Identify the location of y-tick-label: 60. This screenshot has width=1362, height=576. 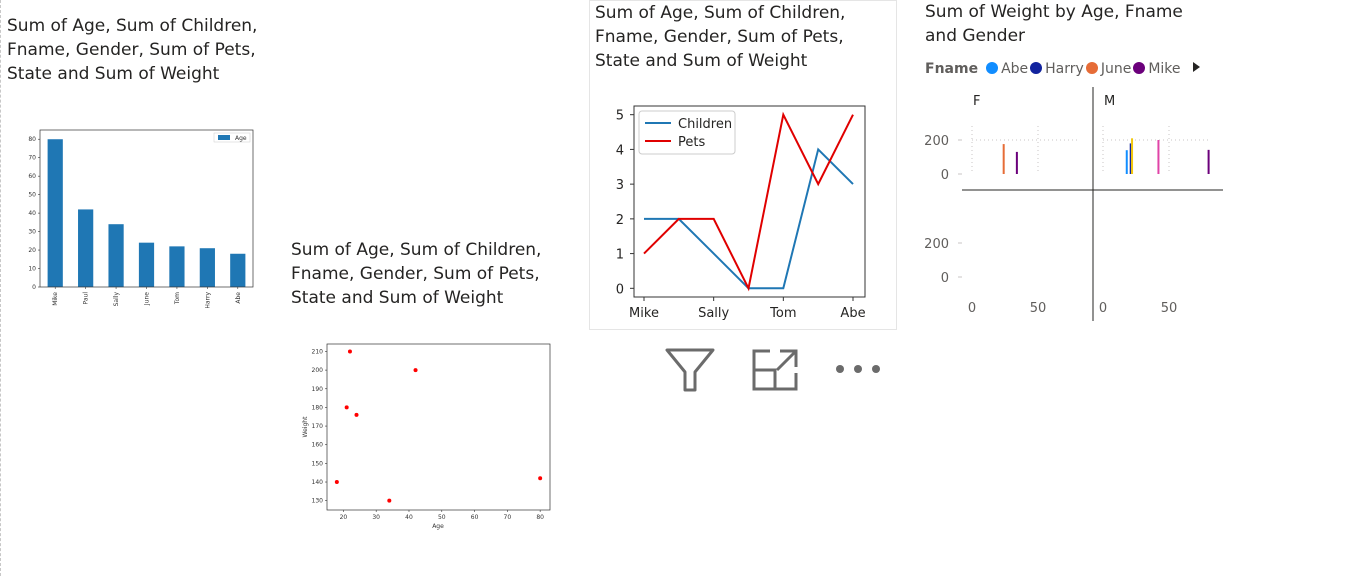
(32, 176).